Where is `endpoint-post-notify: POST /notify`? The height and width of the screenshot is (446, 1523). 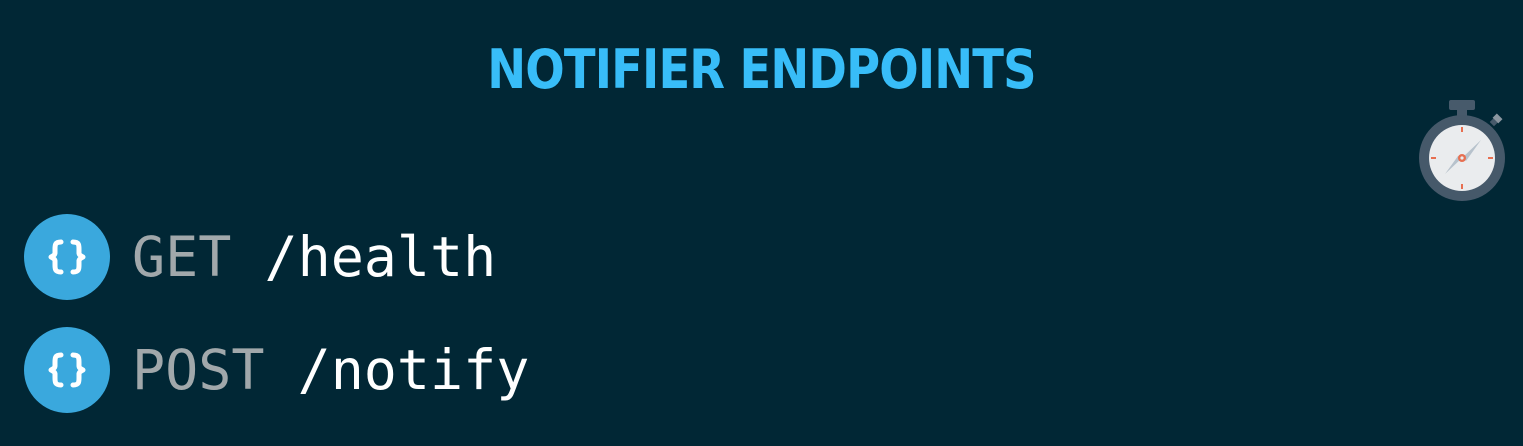 endpoint-post-notify: POST /notify is located at coordinates (276, 370).